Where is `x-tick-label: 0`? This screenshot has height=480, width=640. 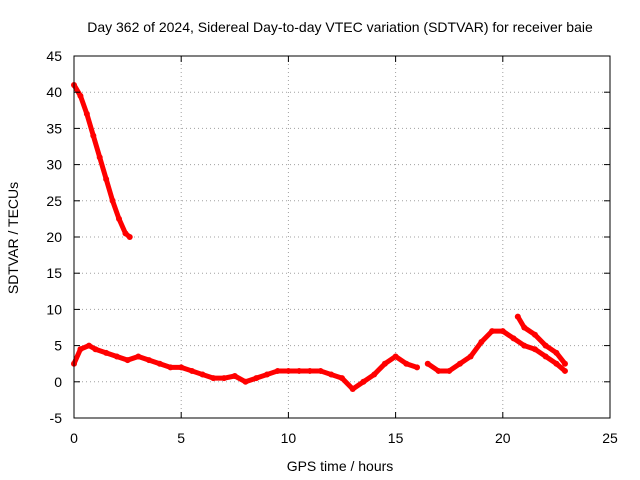 x-tick-label: 0 is located at coordinates (74, 438).